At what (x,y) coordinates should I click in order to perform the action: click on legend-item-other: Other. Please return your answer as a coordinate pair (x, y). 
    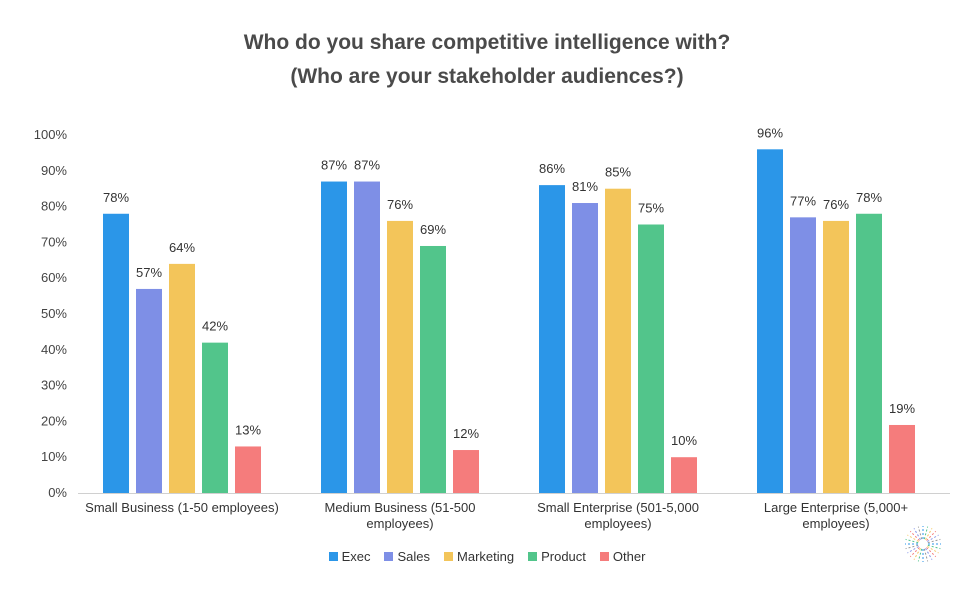
    Looking at the image, I should click on (622, 556).